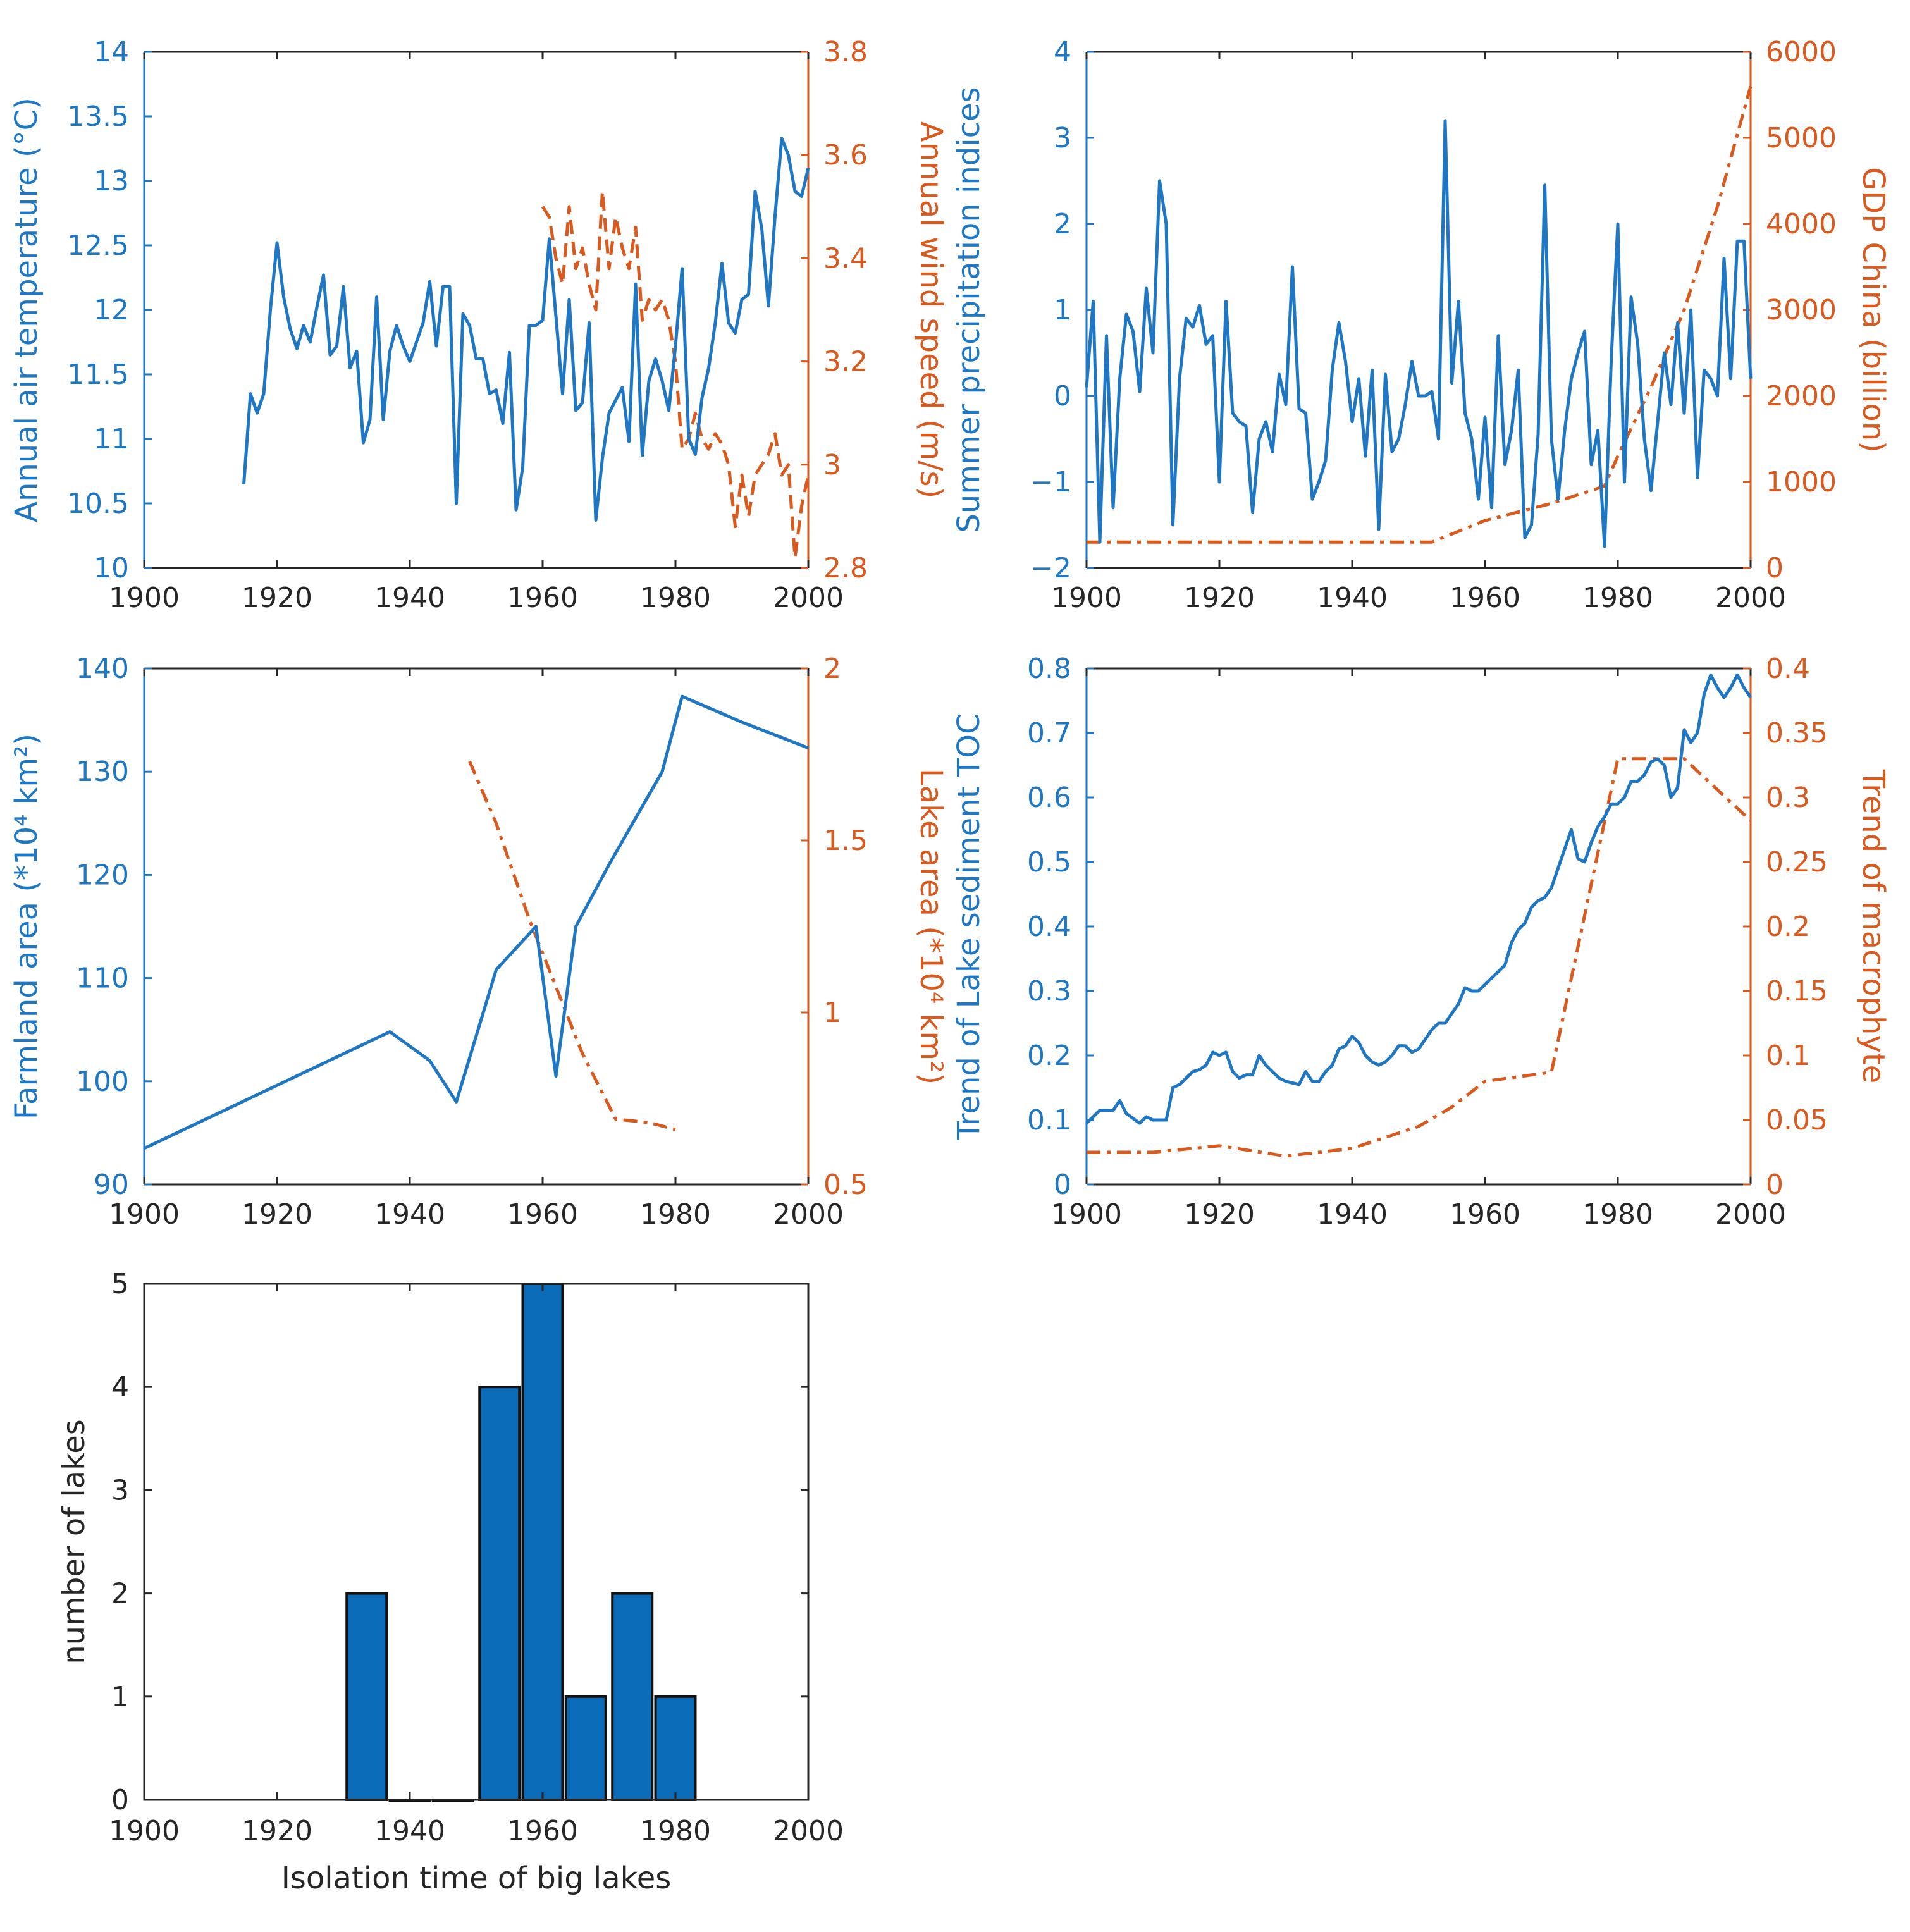 This screenshot has height=1932, width=1910. I want to click on x-axis-label: Isolation time of big lakes, so click(476, 1878).